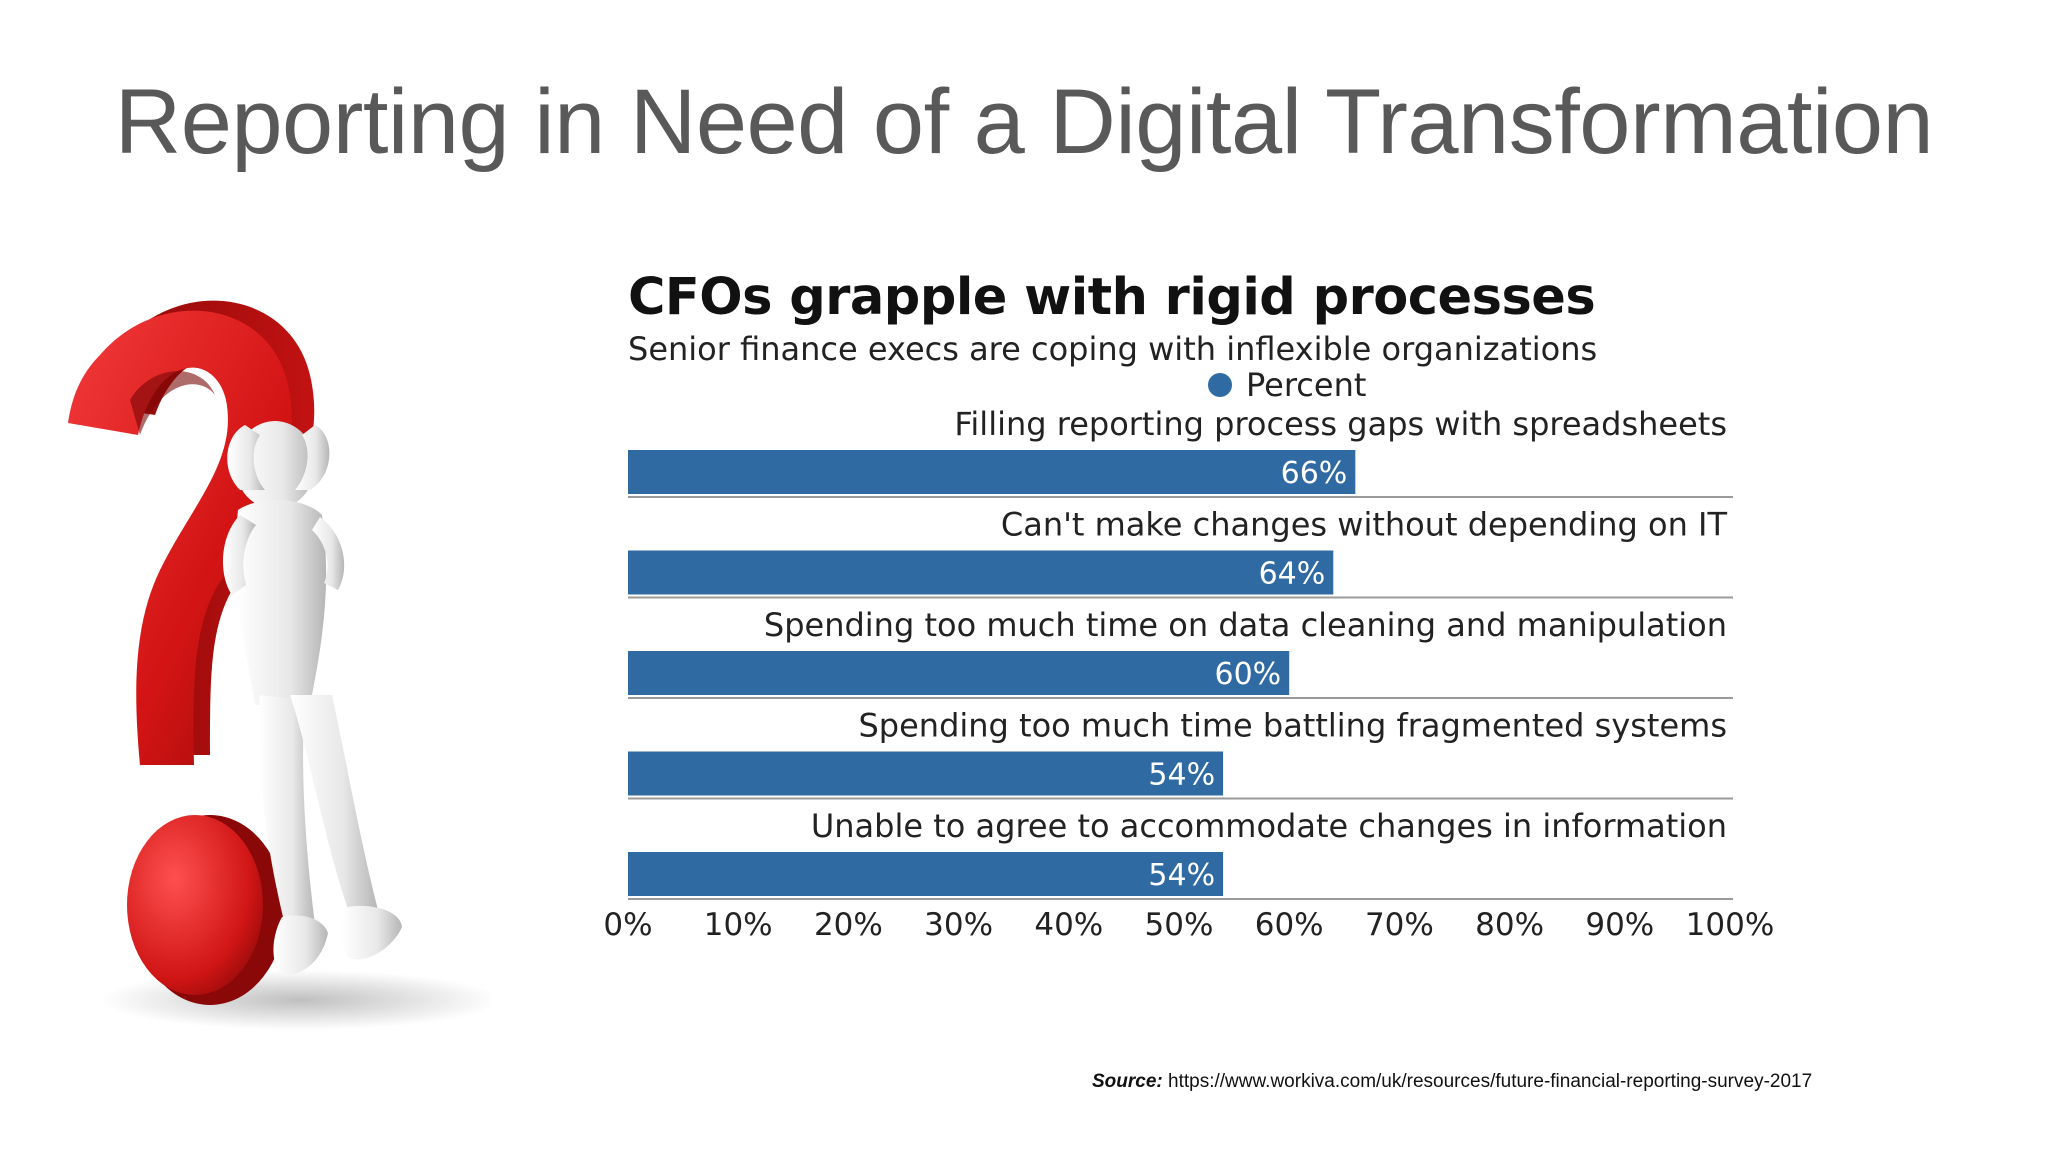  I want to click on chart-legend: Percent, so click(1287, 385).